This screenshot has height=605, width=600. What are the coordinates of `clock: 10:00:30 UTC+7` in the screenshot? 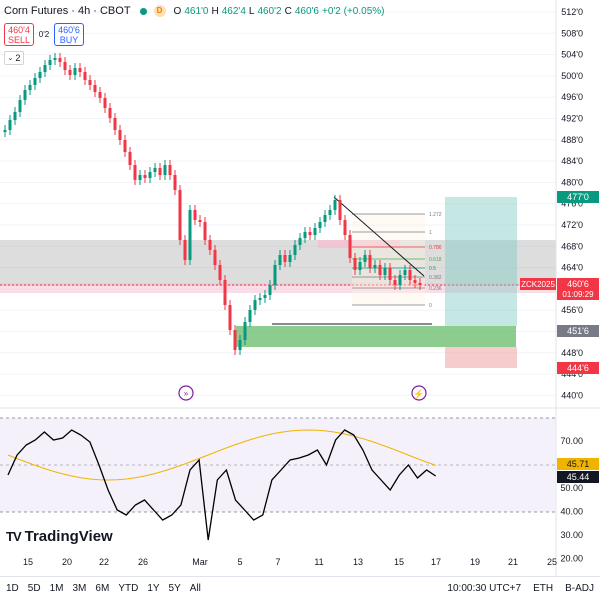 It's located at (484, 588).